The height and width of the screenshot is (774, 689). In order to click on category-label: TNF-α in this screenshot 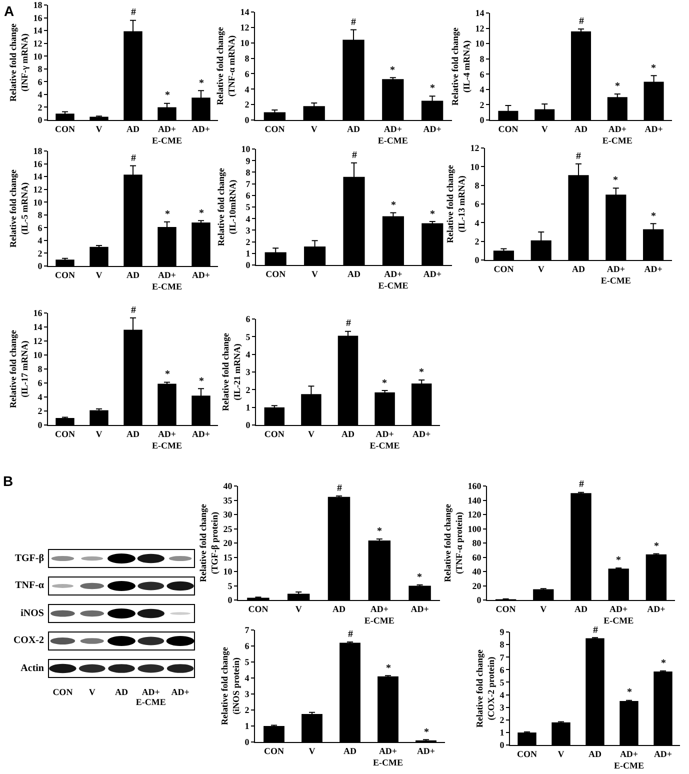, I will do `click(29, 585)`.